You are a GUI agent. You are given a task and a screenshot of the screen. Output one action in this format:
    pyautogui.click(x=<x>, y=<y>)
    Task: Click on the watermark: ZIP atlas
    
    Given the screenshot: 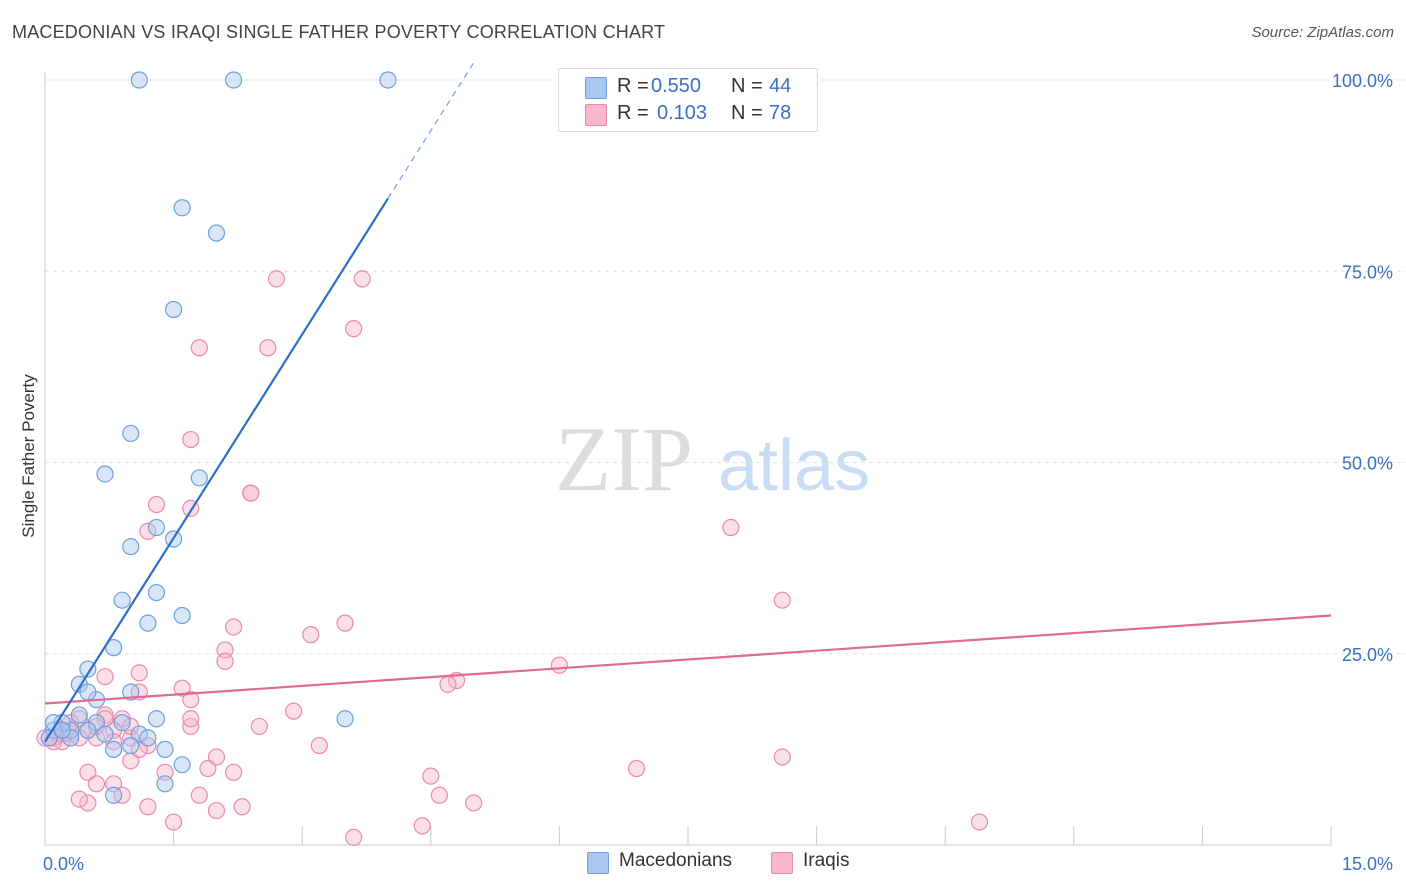 What is the action you would take?
    pyautogui.click(x=712, y=459)
    